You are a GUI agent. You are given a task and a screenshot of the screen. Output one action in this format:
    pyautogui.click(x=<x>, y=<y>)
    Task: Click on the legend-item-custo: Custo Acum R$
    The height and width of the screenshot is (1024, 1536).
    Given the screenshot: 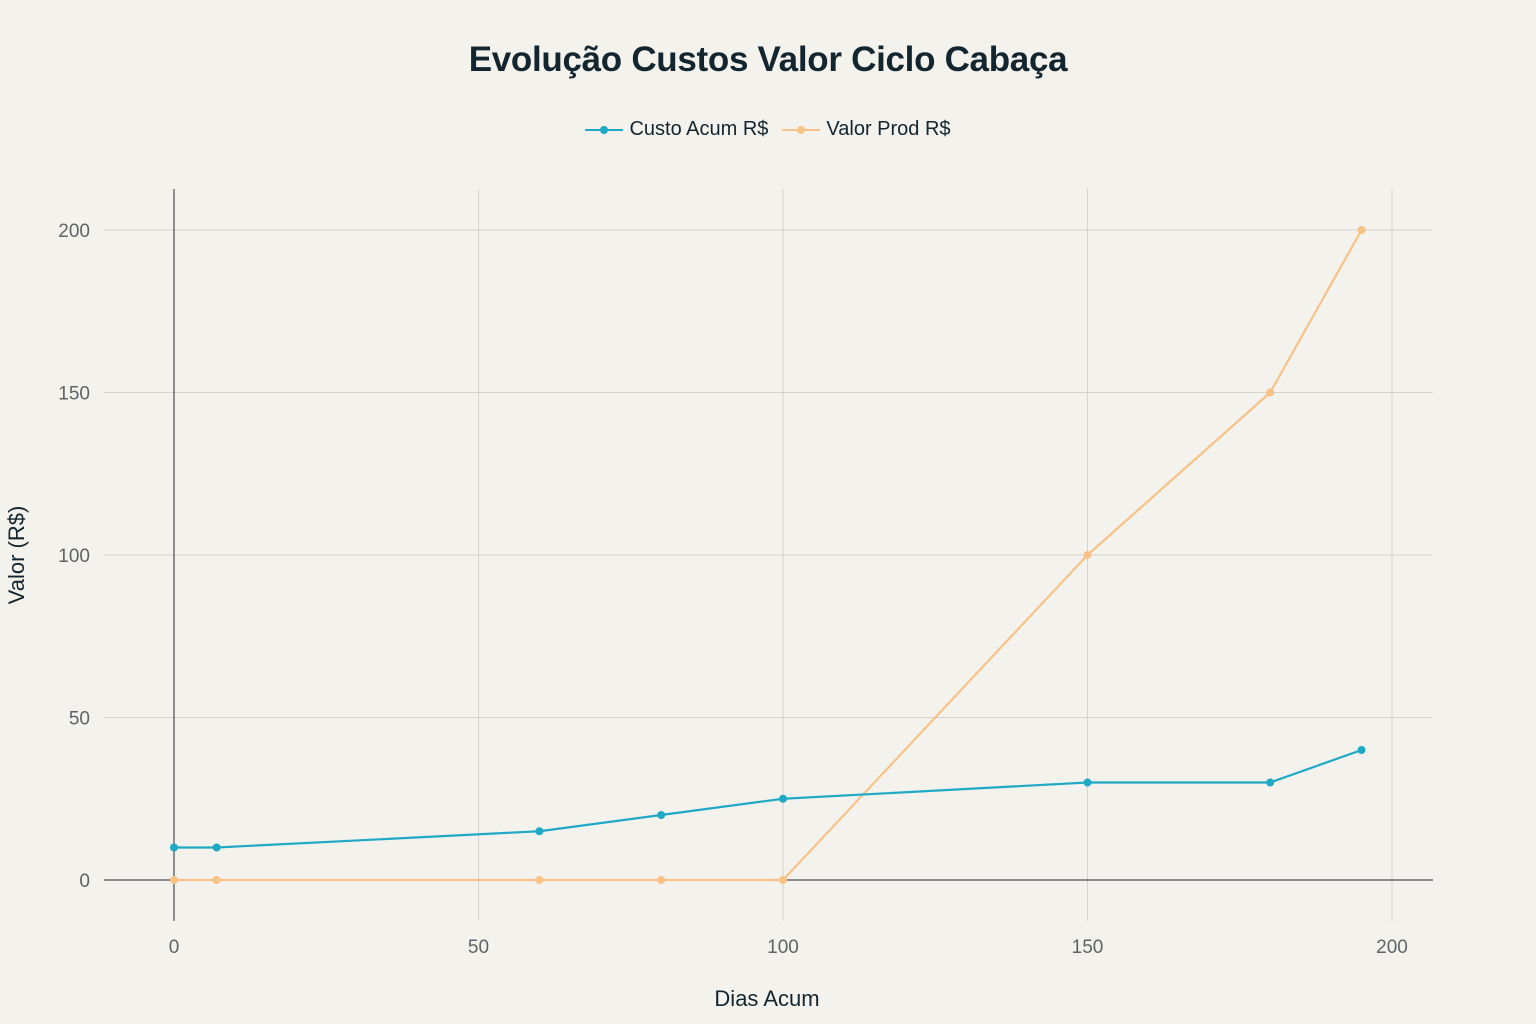 What is the action you would take?
    pyautogui.click(x=676, y=129)
    